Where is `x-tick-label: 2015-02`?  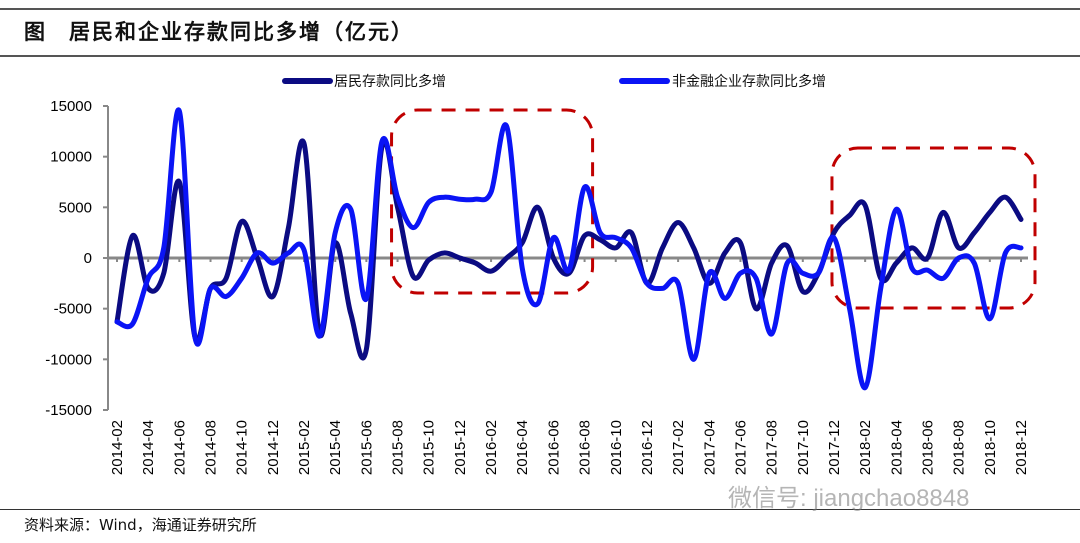 x-tick-label: 2015-02 is located at coordinates (304, 447).